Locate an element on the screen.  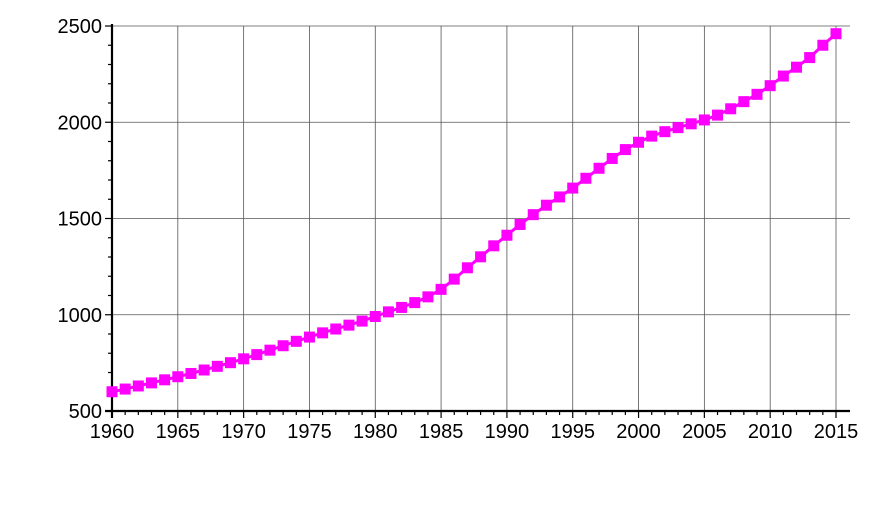
data-point-2007 is located at coordinates (731, 109).